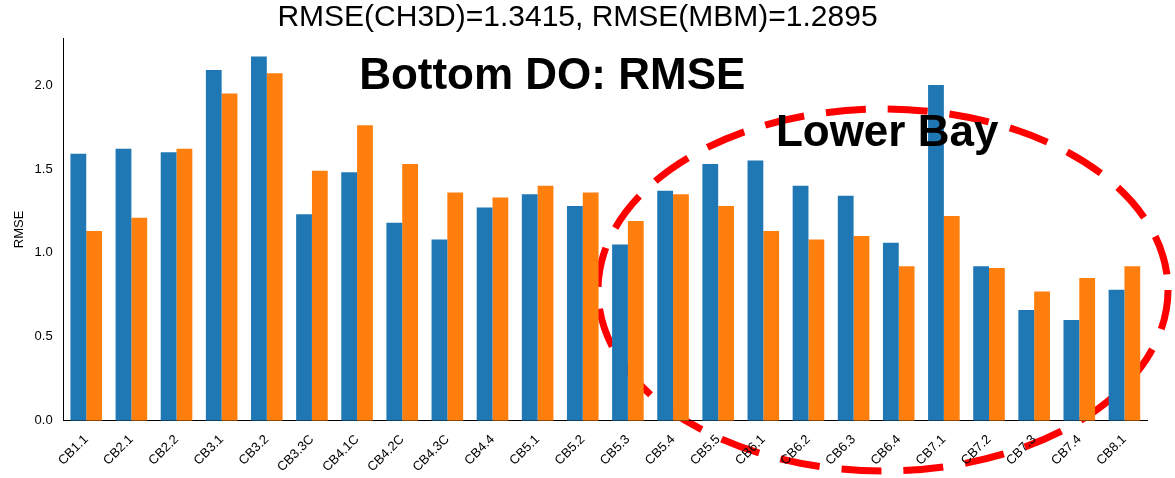  What do you see at coordinates (43, 420) in the screenshot?
I see `y-tick-label: 0.0` at bounding box center [43, 420].